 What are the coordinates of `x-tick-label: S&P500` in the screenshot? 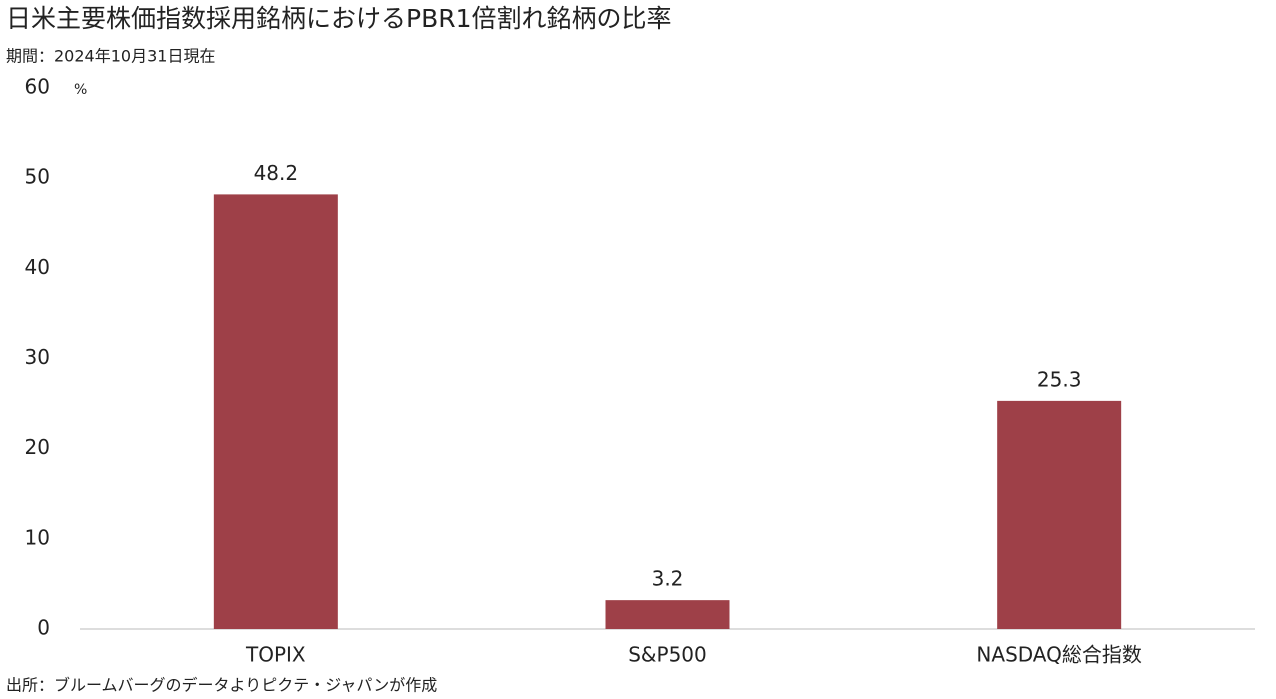 It's located at (667, 655).